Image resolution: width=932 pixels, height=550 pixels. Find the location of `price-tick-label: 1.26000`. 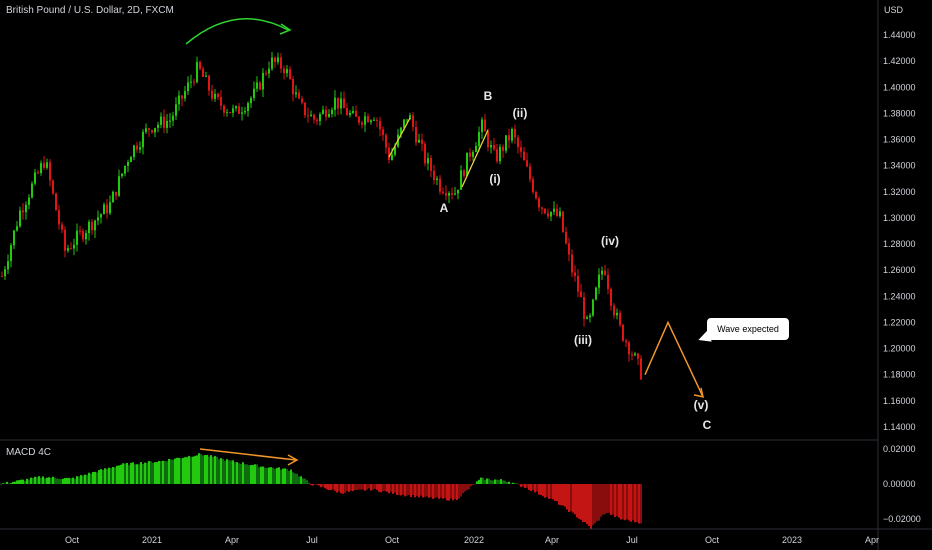

price-tick-label: 1.26000 is located at coordinates (899, 270).